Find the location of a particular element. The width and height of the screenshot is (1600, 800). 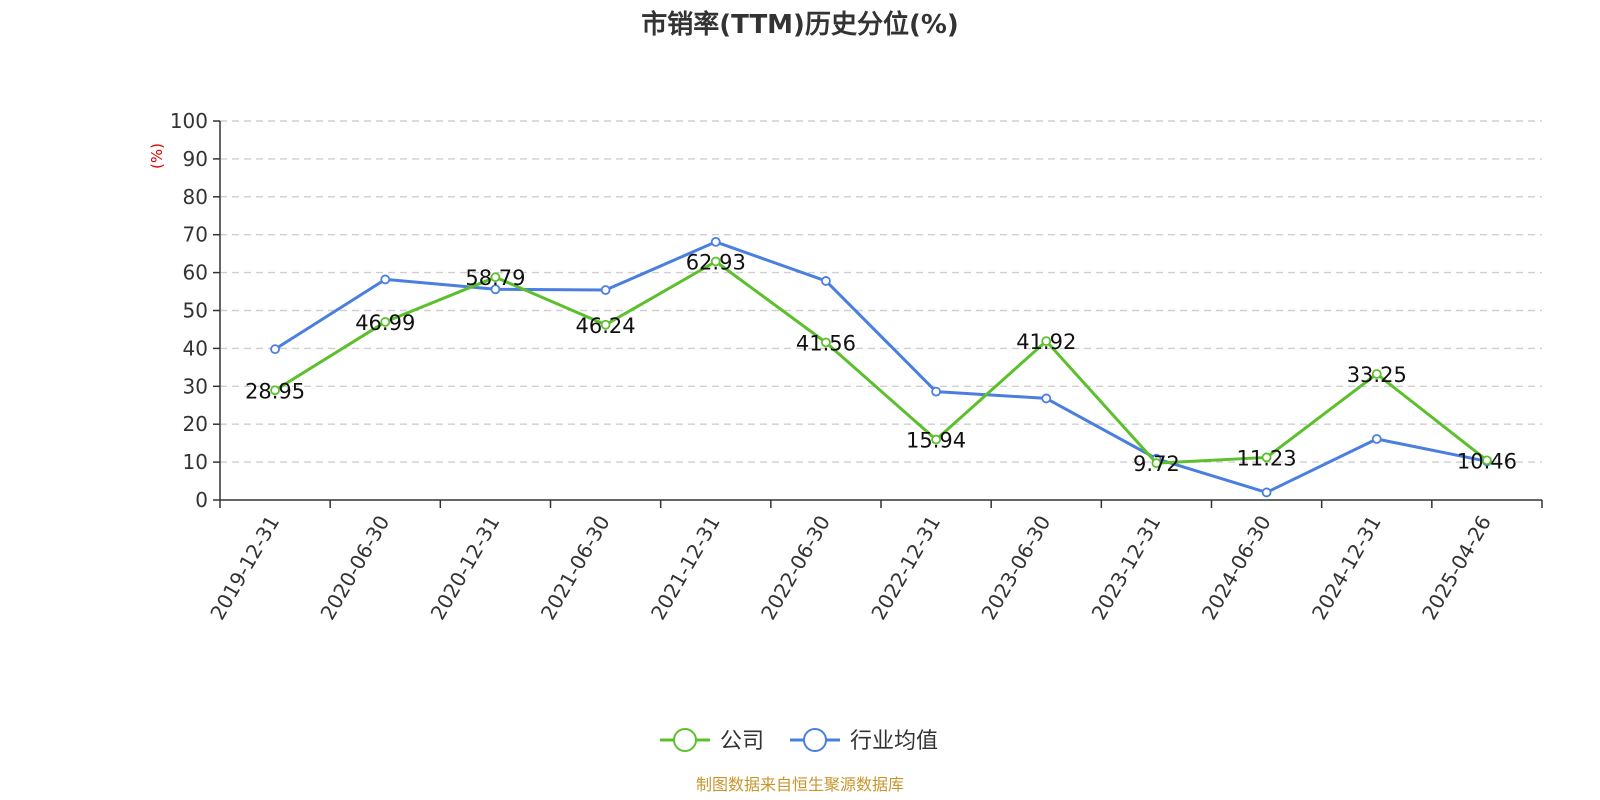

data-label: 58.79 is located at coordinates (495, 278).